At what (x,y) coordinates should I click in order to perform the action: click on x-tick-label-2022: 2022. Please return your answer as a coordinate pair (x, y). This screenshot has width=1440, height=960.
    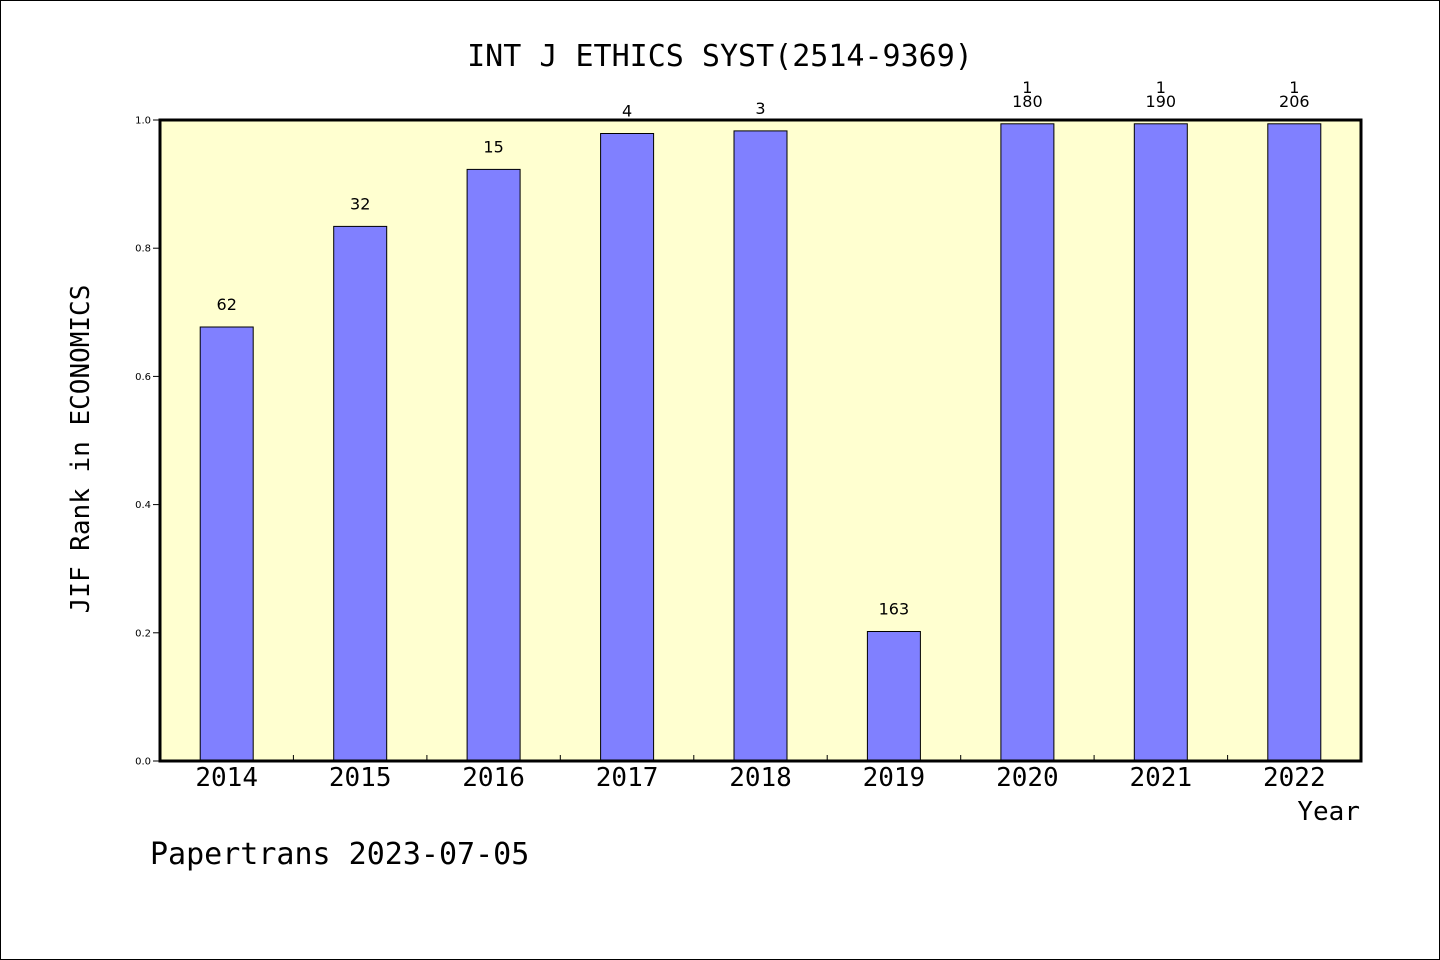
    Looking at the image, I should click on (1294, 778).